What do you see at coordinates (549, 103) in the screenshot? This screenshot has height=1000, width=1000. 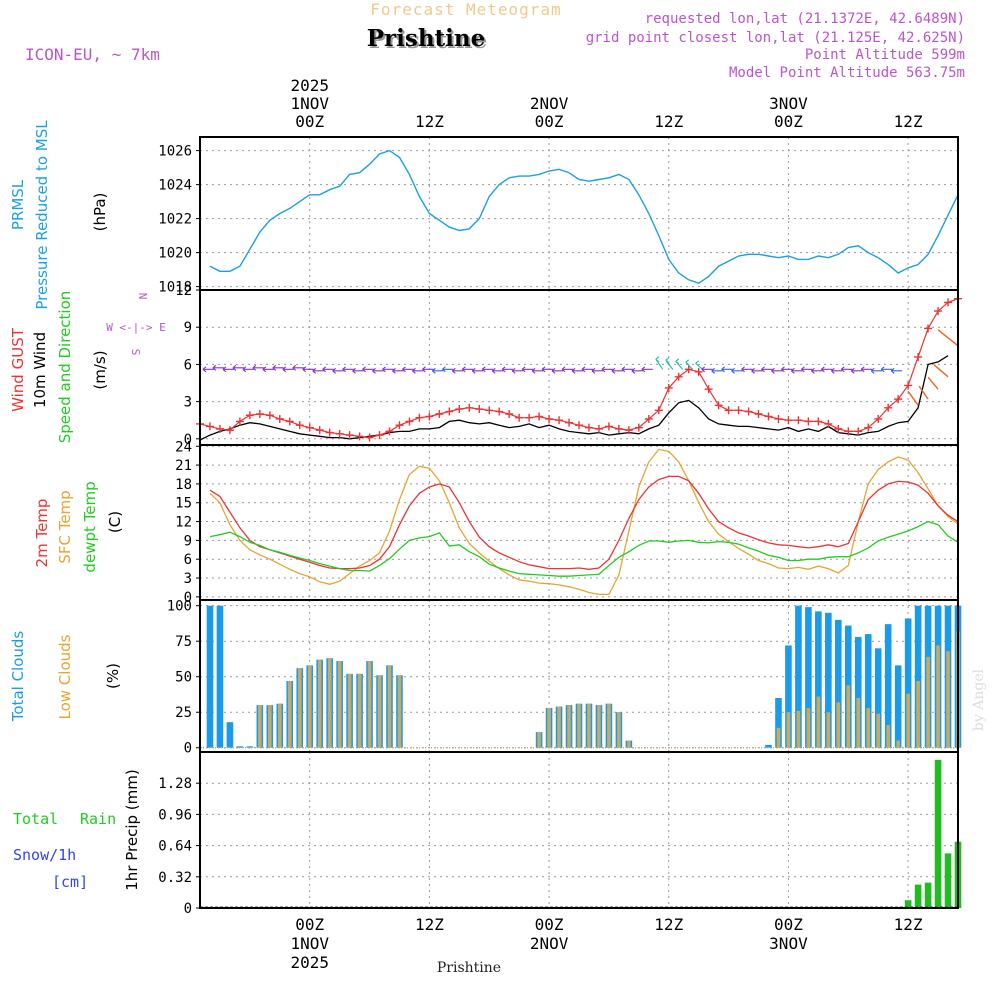 I see `top-time-label: 2NOV` at bounding box center [549, 103].